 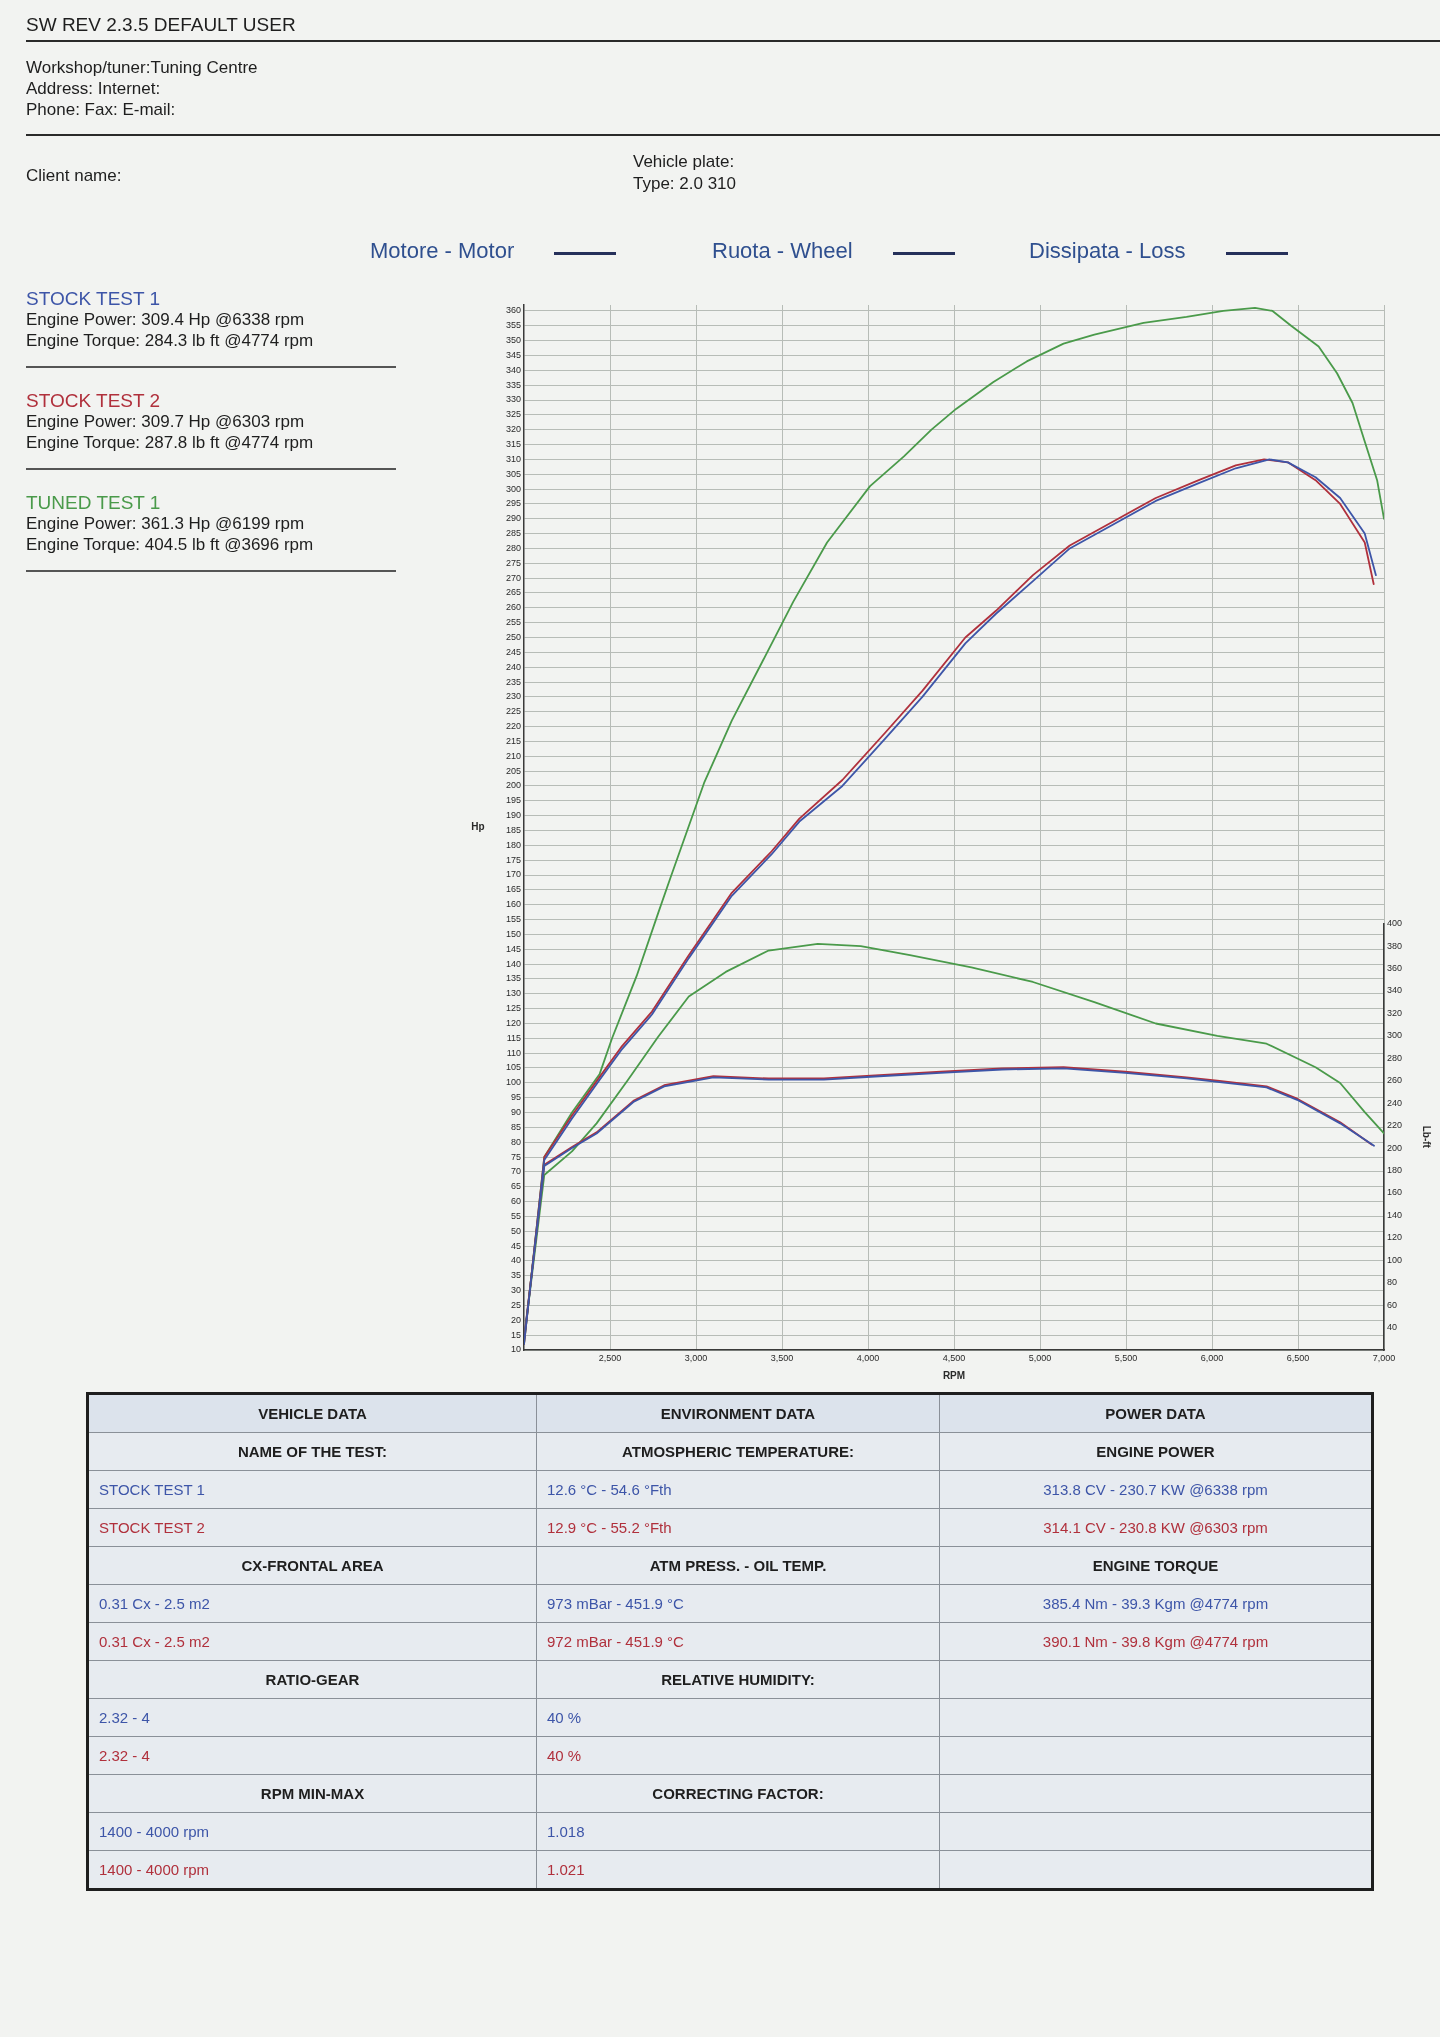 What do you see at coordinates (1395, 1214) in the screenshot?
I see `y2-tick-label: 140` at bounding box center [1395, 1214].